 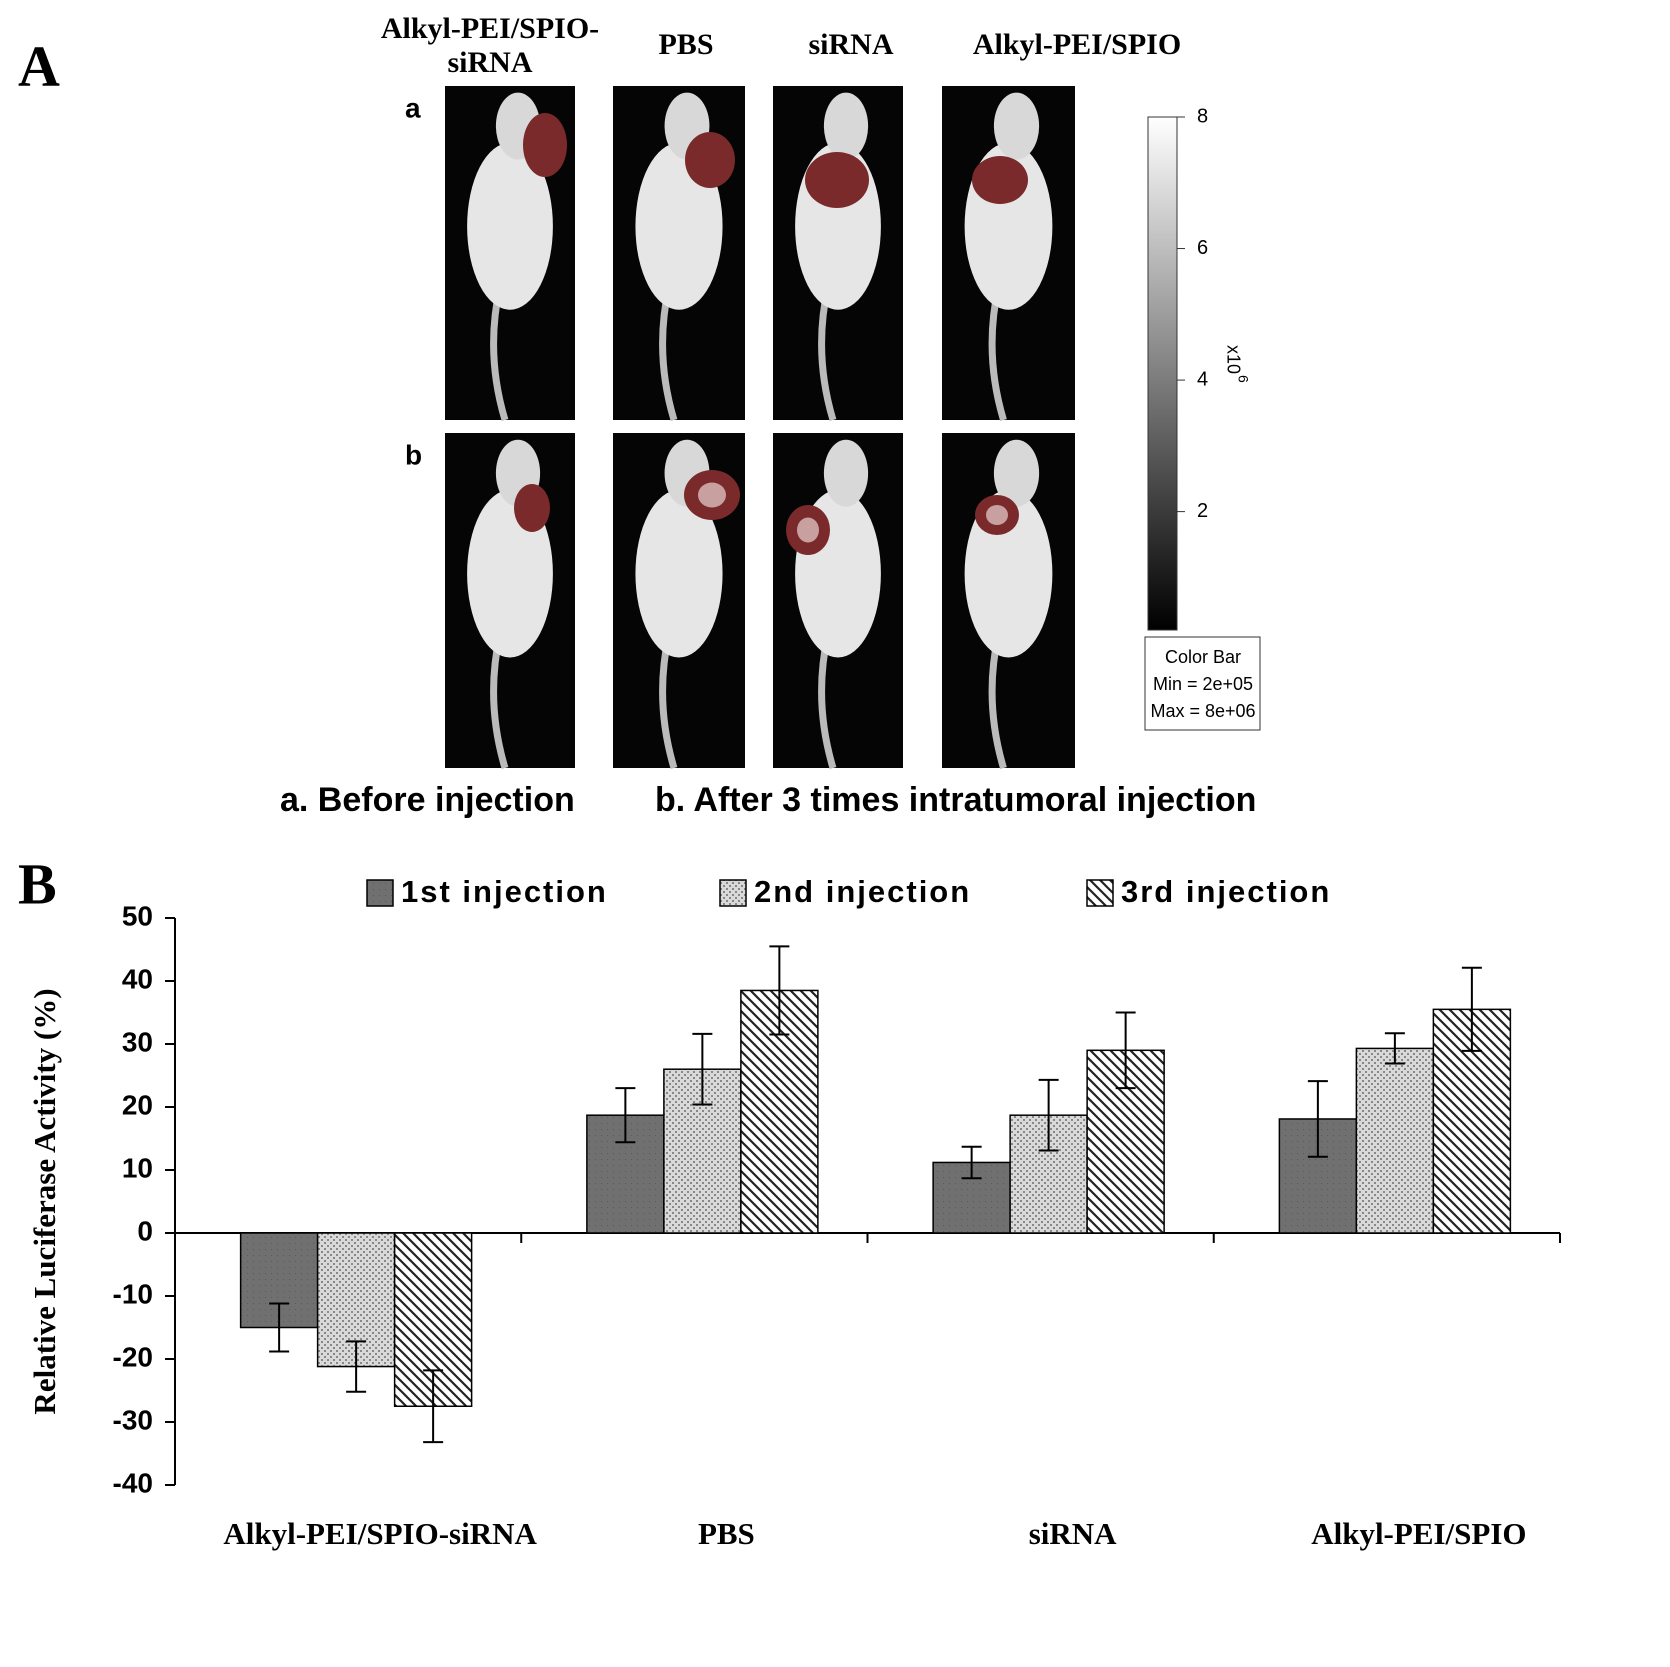 What do you see at coordinates (413, 454) in the screenshot?
I see `row-label: b` at bounding box center [413, 454].